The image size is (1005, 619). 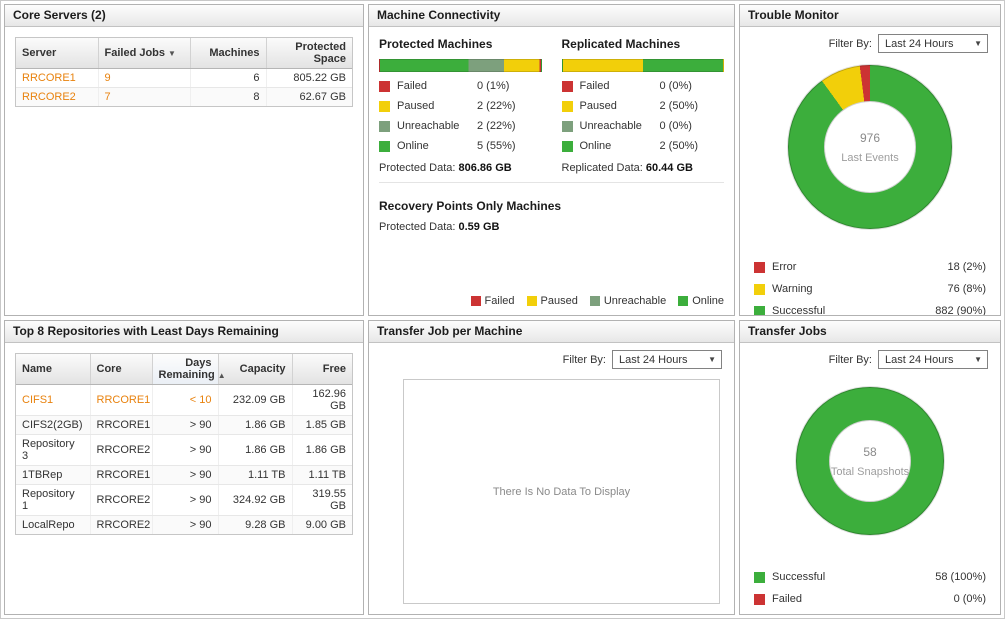 What do you see at coordinates (334, 369) in the screenshot?
I see `column-label: Free` at bounding box center [334, 369].